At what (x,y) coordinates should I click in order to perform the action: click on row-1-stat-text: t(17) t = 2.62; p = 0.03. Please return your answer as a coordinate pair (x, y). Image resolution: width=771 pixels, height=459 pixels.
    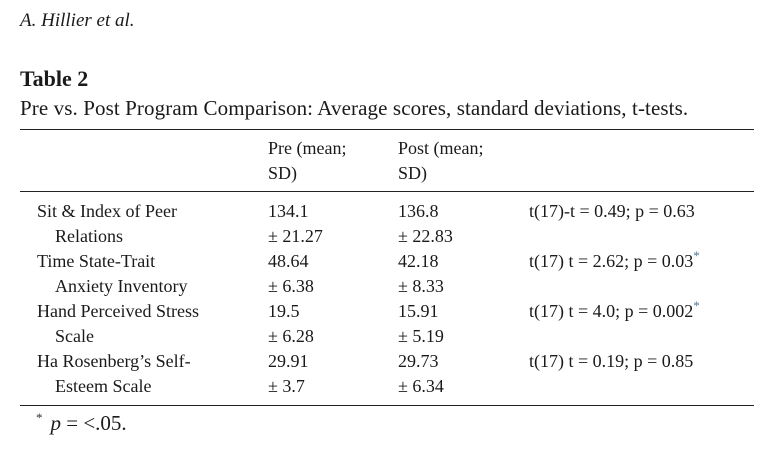
    Looking at the image, I should click on (611, 261).